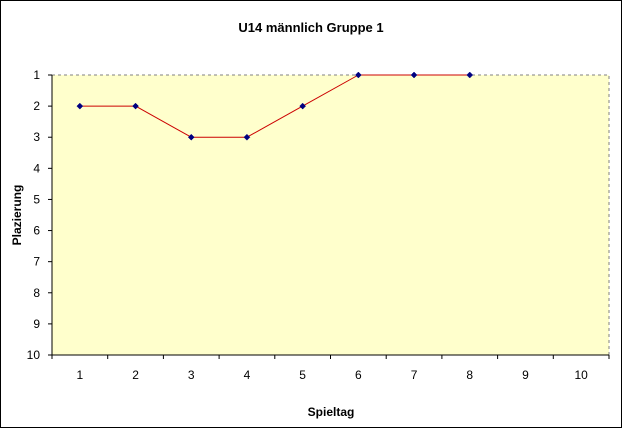 The height and width of the screenshot is (428, 622). What do you see at coordinates (36, 262) in the screenshot?
I see `y-tick-label: 7` at bounding box center [36, 262].